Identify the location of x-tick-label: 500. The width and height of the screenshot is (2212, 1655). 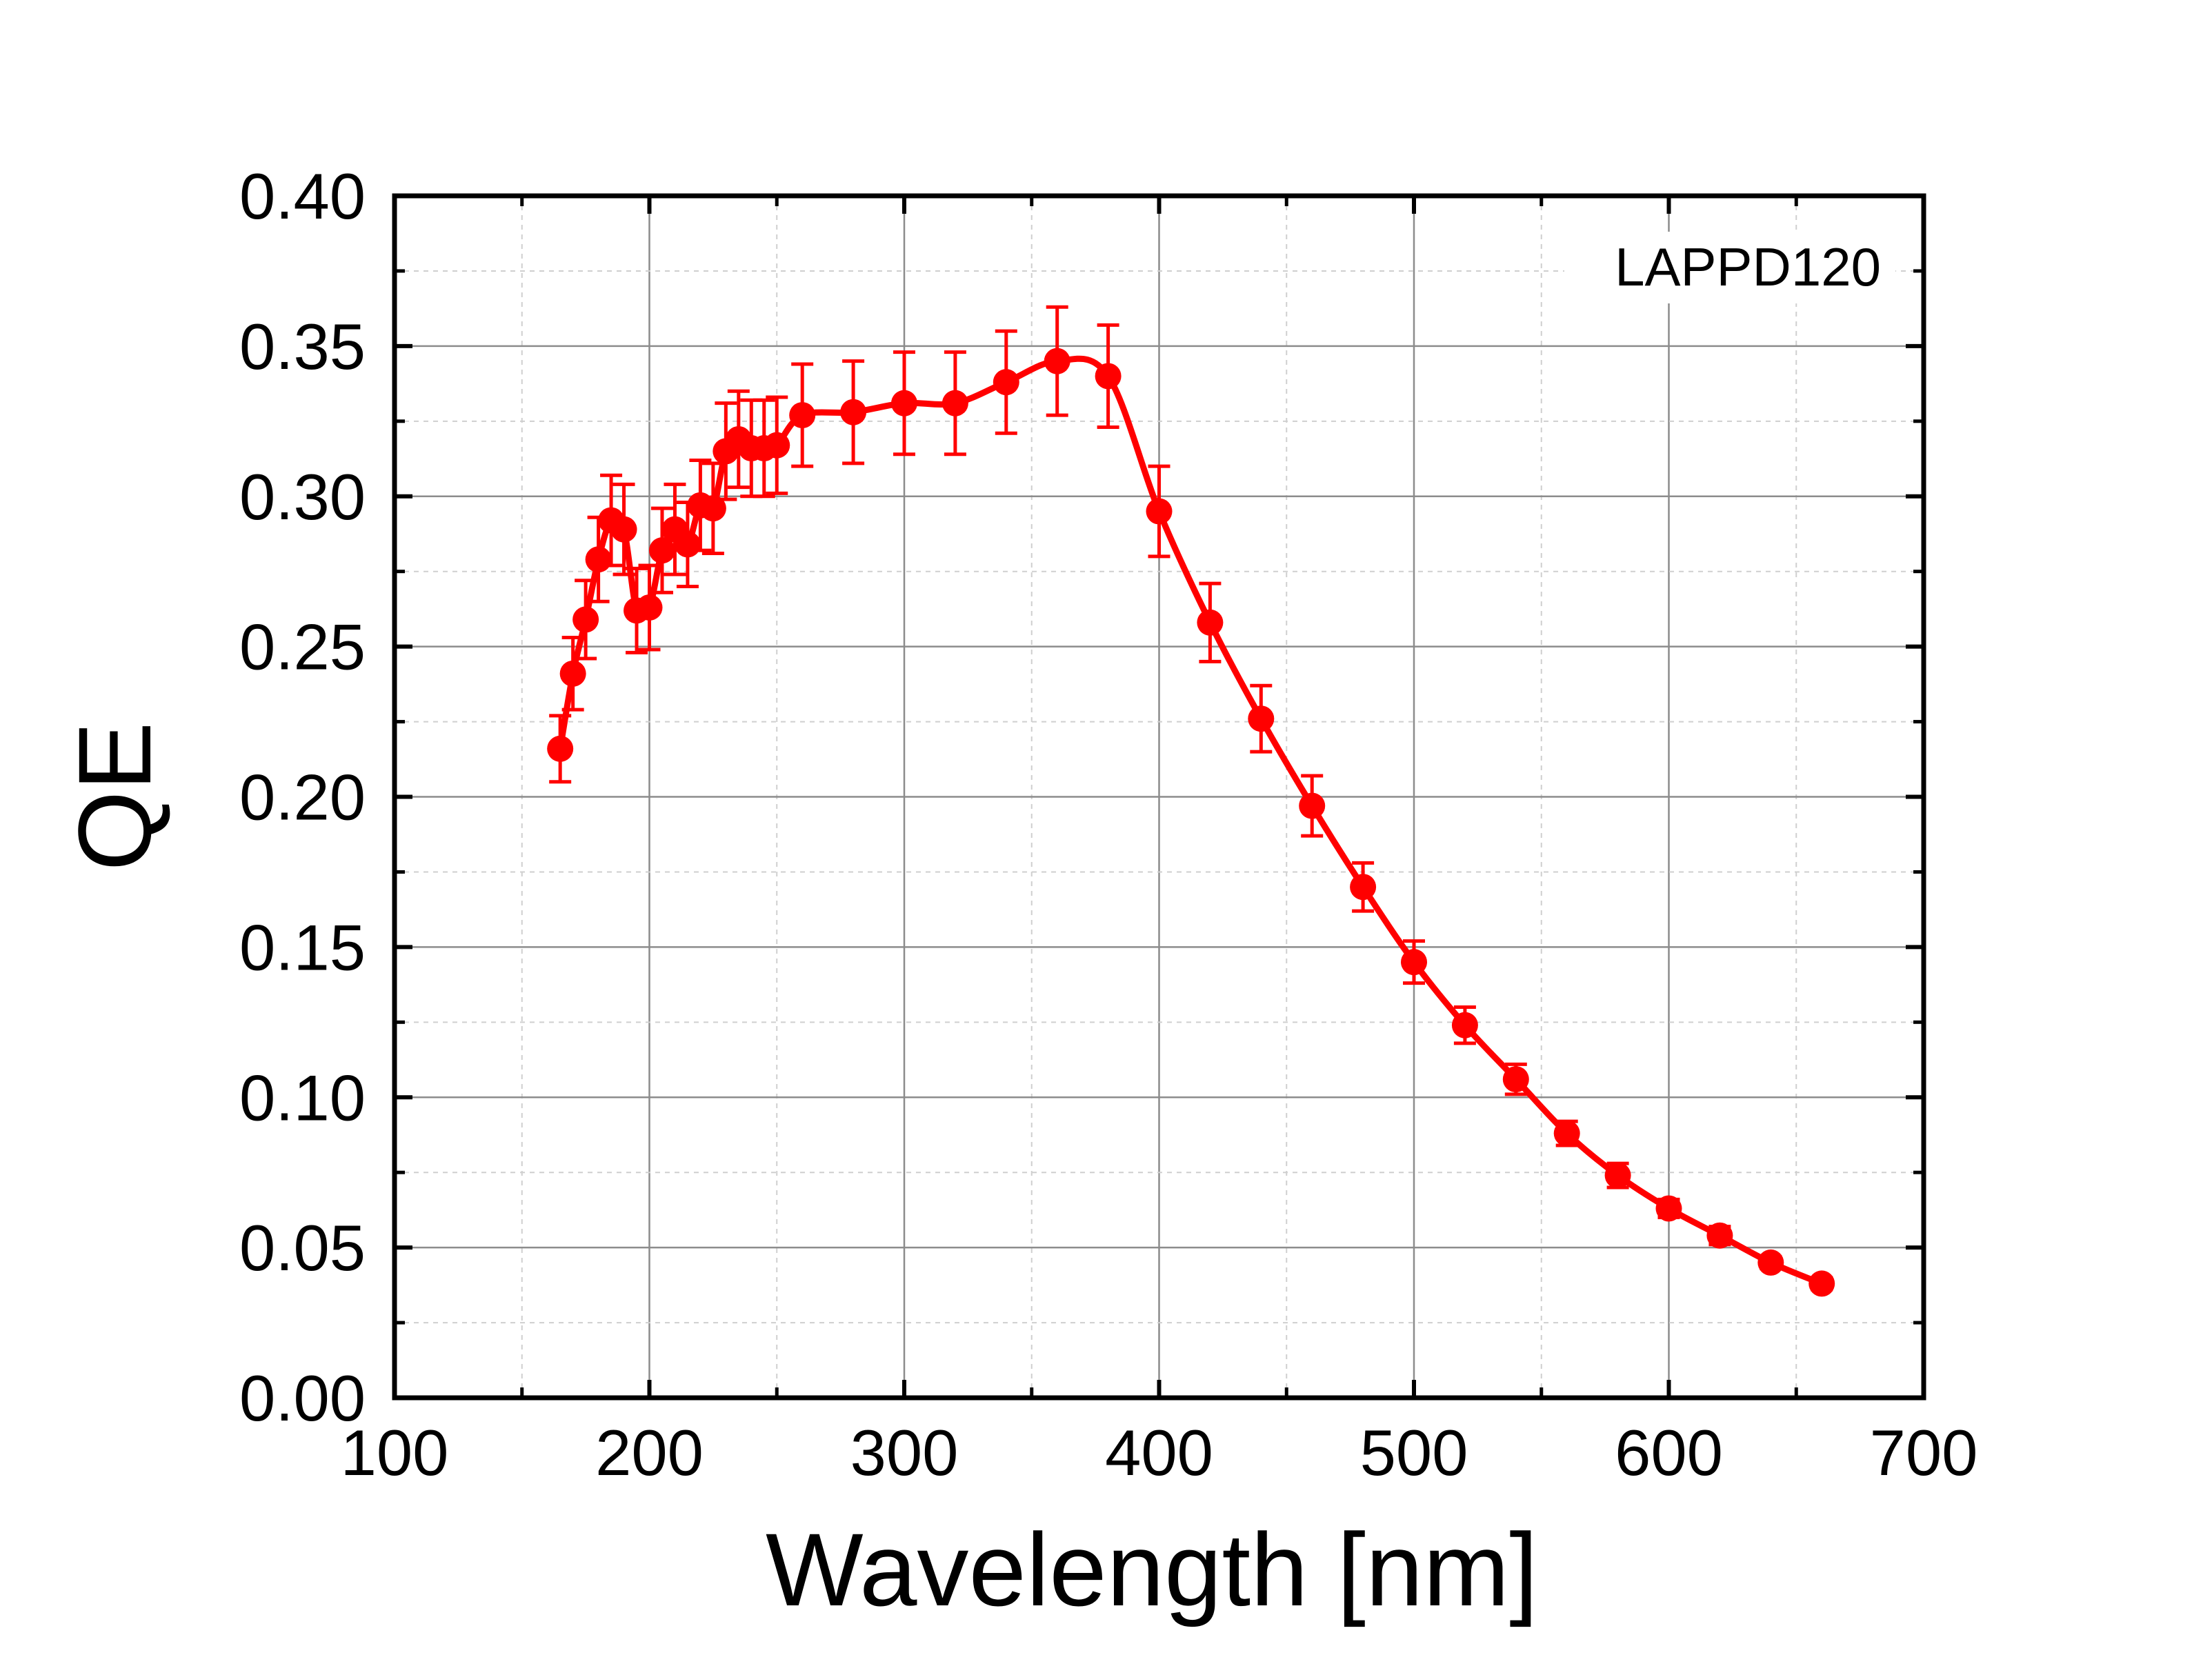
(1414, 1452).